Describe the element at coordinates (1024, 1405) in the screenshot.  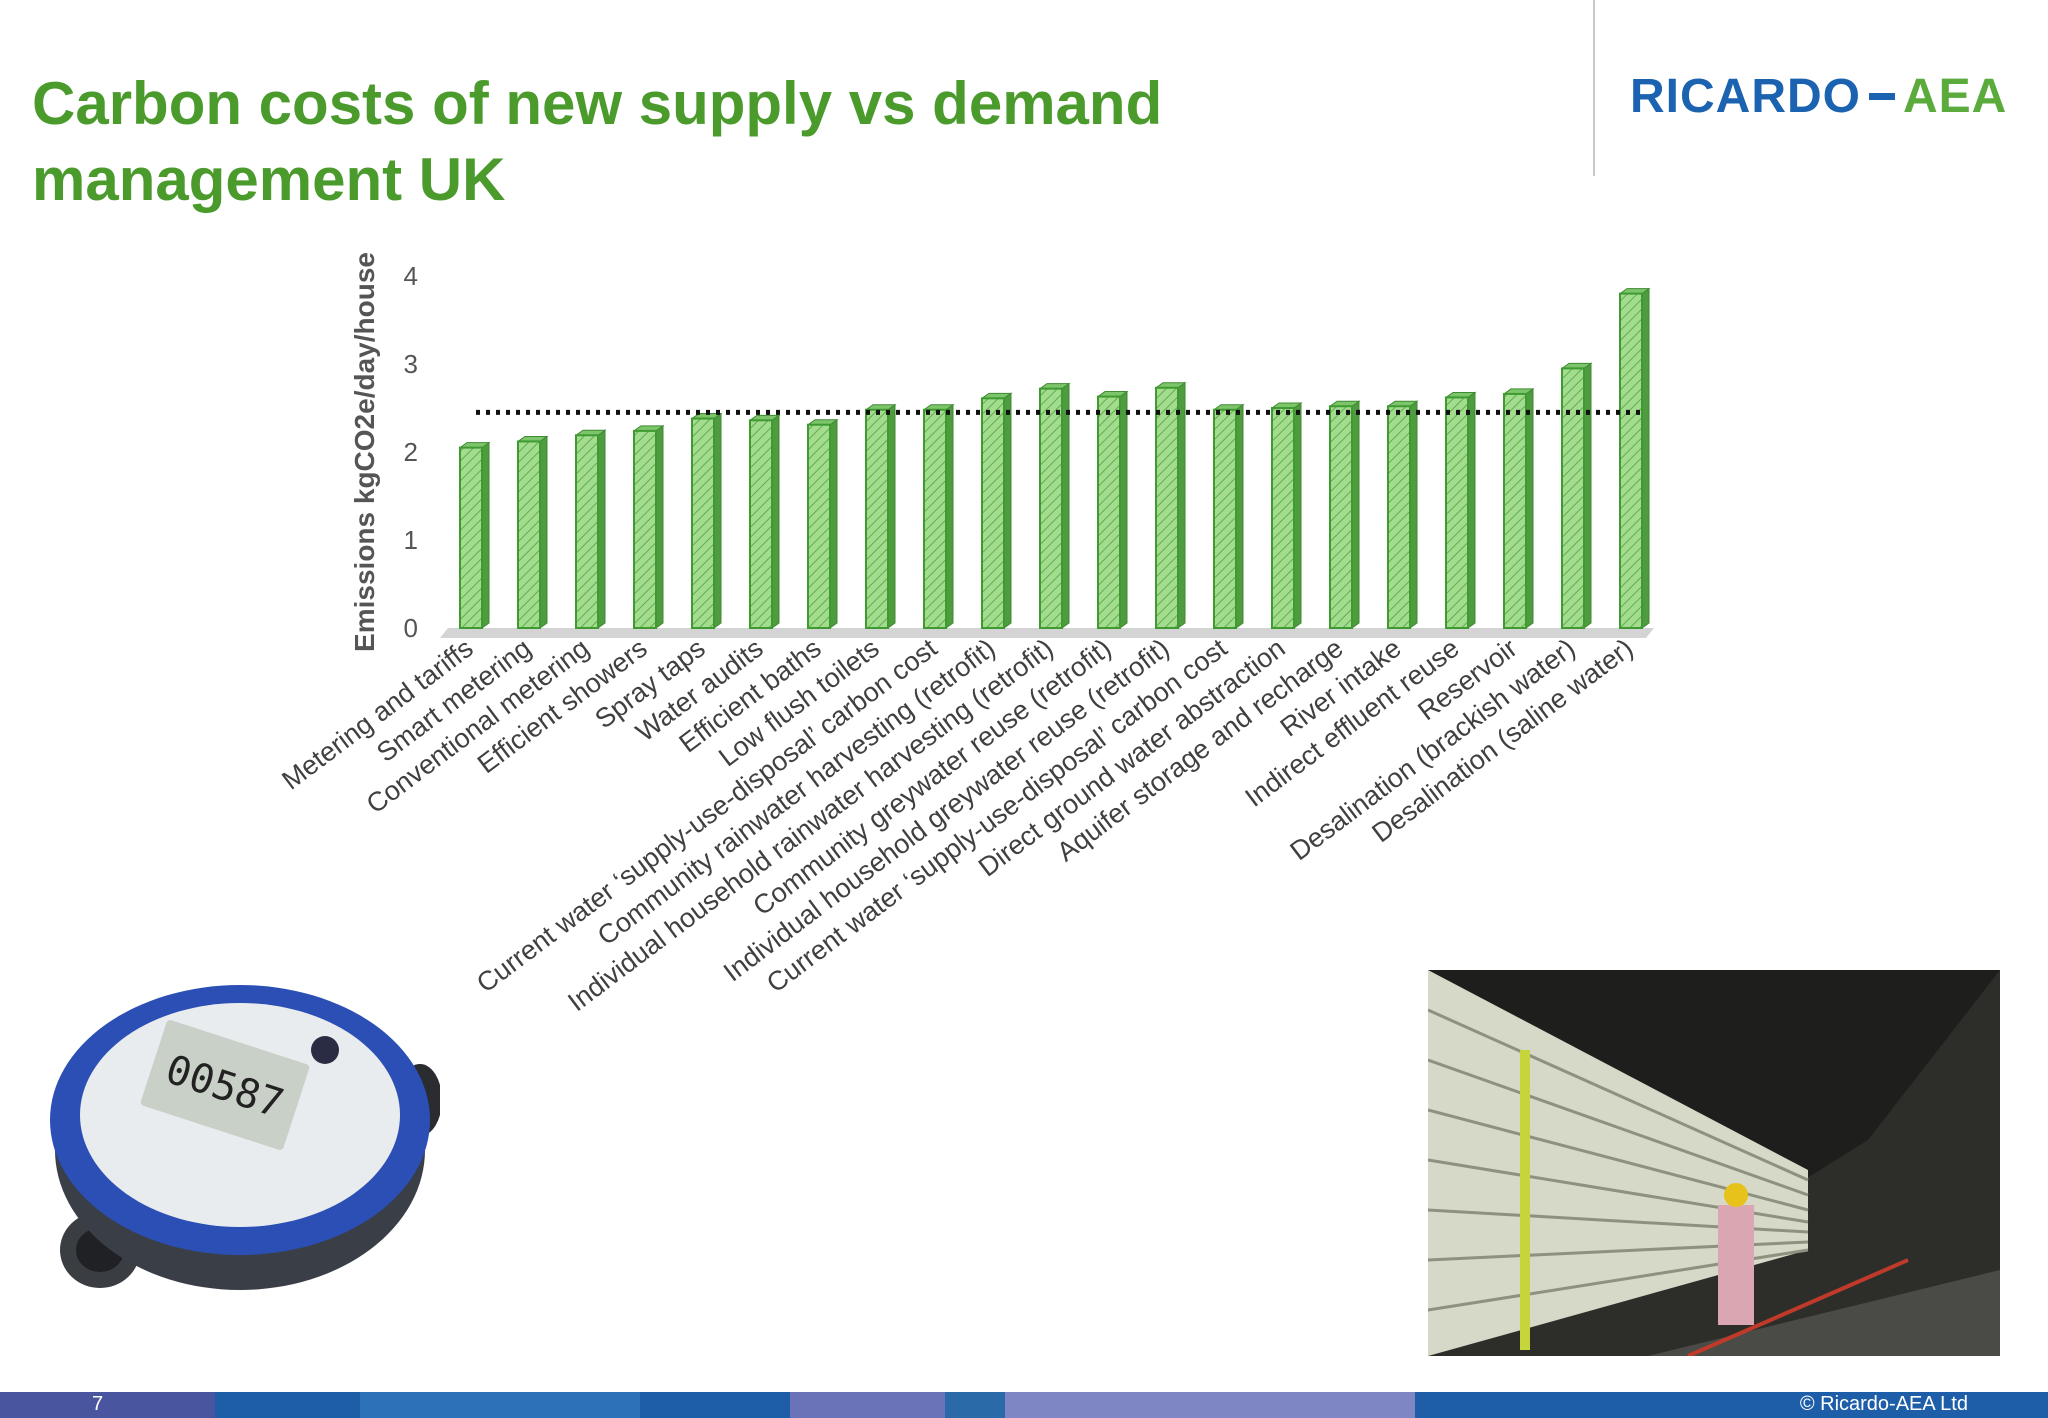
I see `footer-bar` at that location.